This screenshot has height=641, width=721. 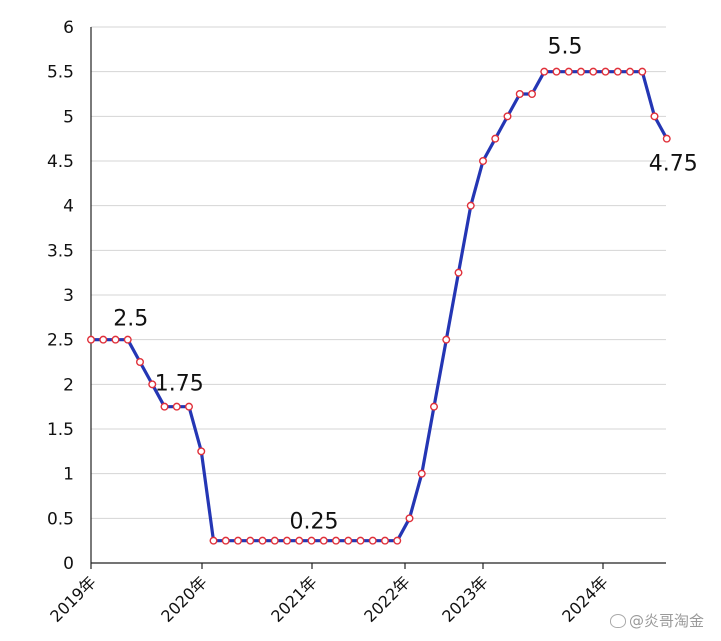 What do you see at coordinates (387, 599) in the screenshot?
I see `x-tick-label: 2022年` at bounding box center [387, 599].